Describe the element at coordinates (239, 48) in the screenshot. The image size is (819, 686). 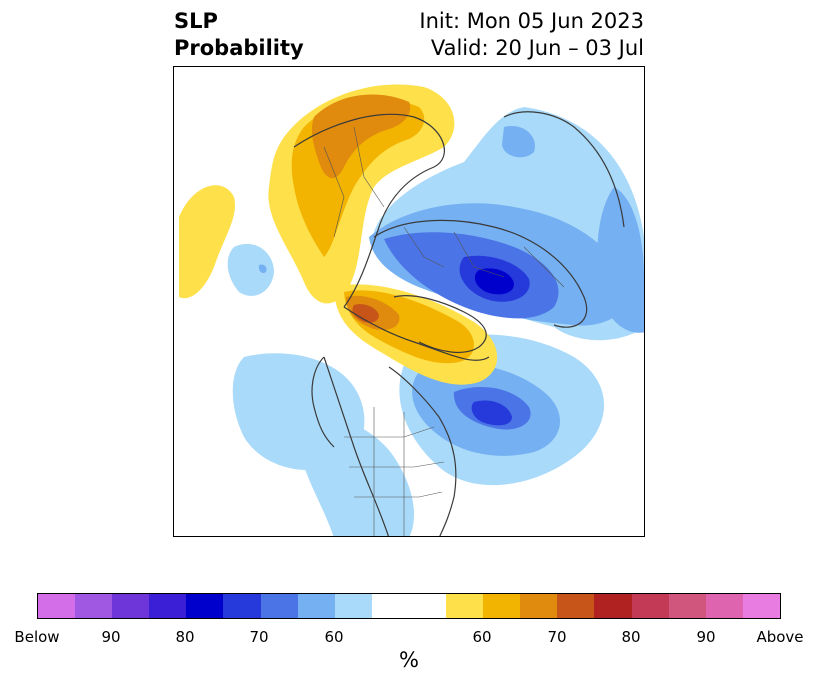
I see `title-metric: Probability` at that location.